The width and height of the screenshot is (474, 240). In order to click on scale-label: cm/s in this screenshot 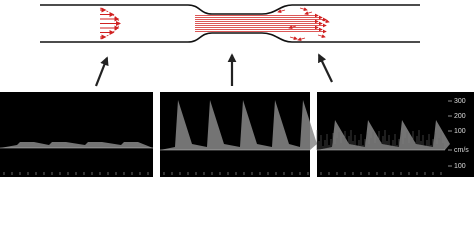, I will do `click(461, 150)`.